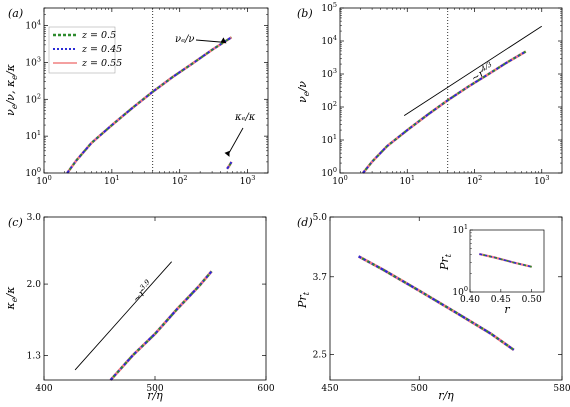 Image resolution: width=570 pixels, height=407 pixels. What do you see at coordinates (305, 13) in the screenshot?
I see `panel-b-label: (b)` at bounding box center [305, 13].